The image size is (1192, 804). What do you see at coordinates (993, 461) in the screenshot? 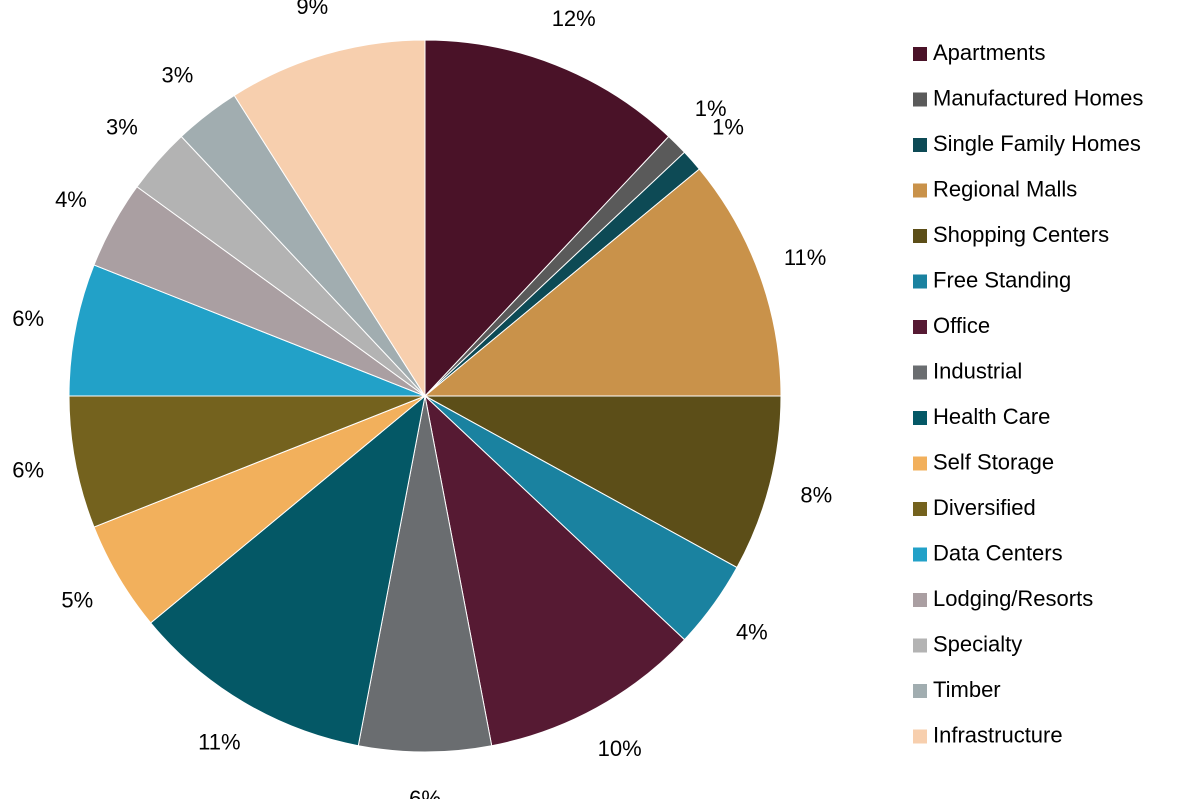
I see `legend-label: Self Storage` at bounding box center [993, 461].